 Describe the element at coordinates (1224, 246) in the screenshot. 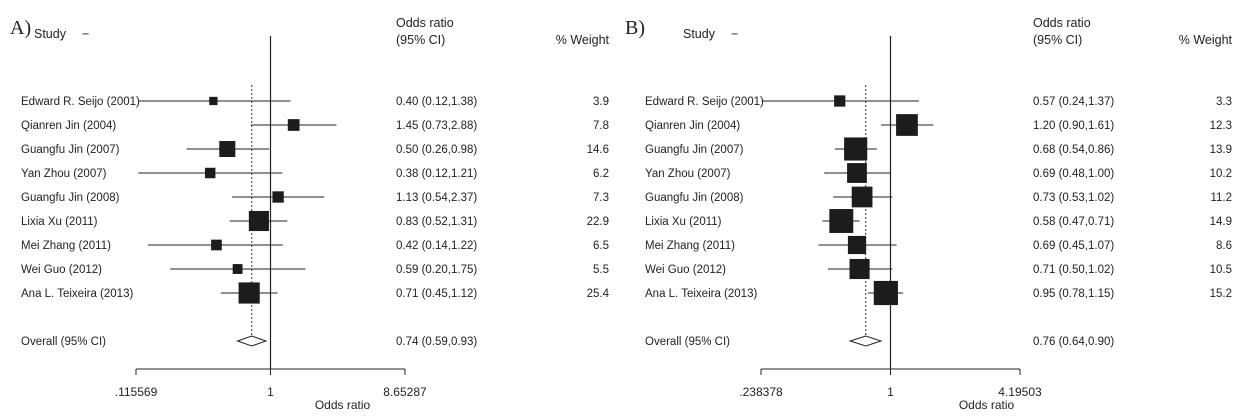

I see `study-weight: 8.6` at that location.